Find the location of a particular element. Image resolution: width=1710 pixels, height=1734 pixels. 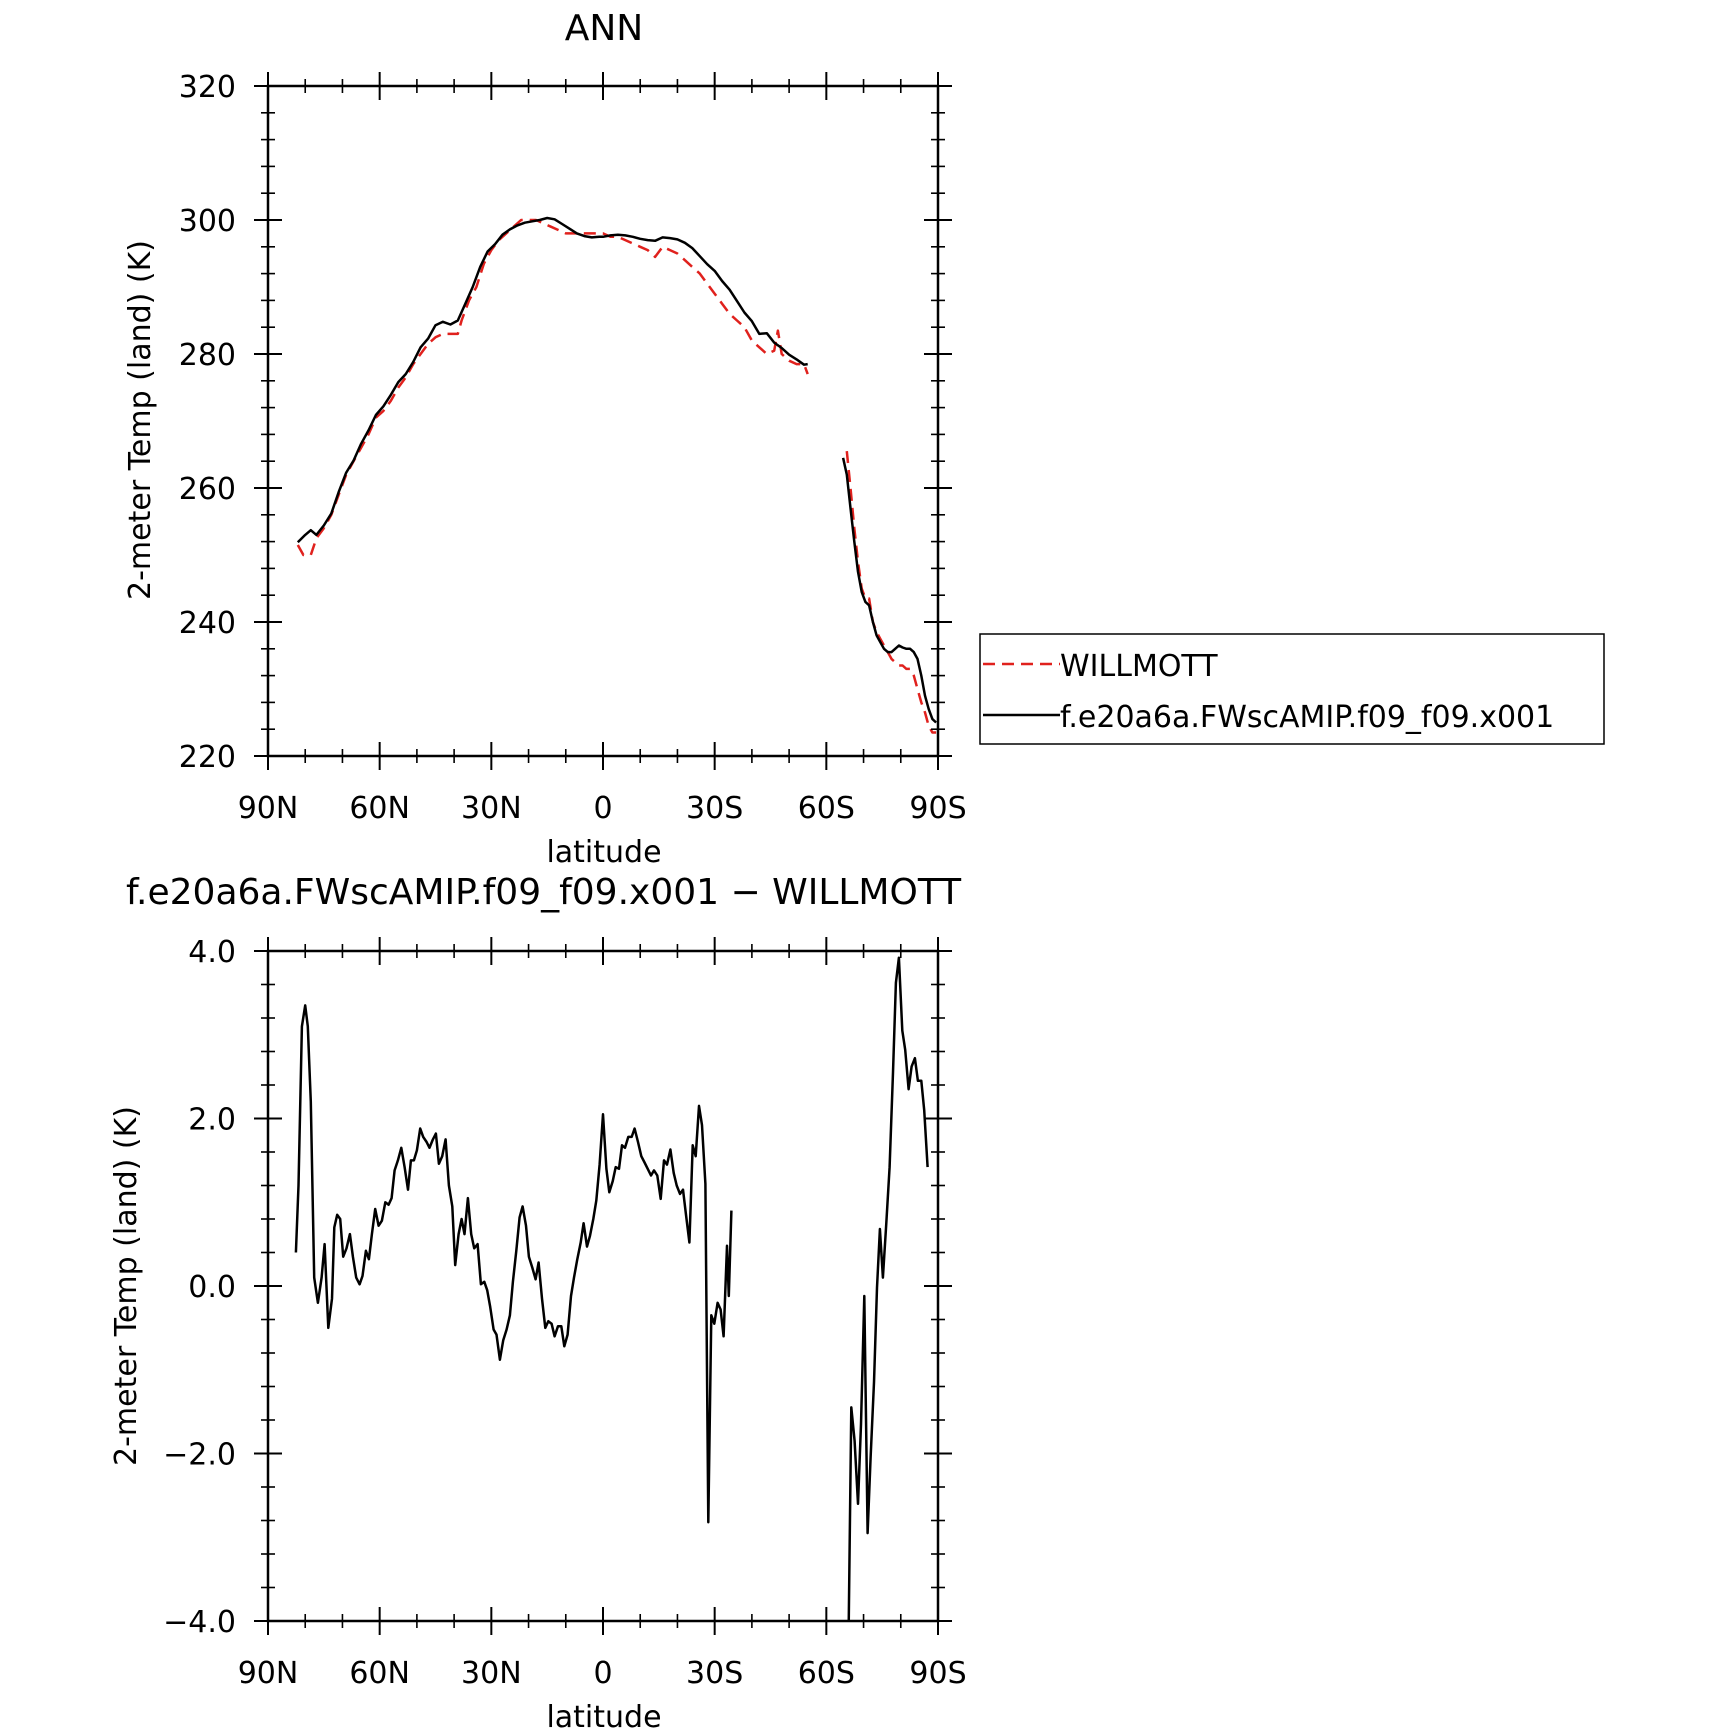

bottom-y-axis-label: 2-meter Temp (land) (K) is located at coordinates (126, 1286).